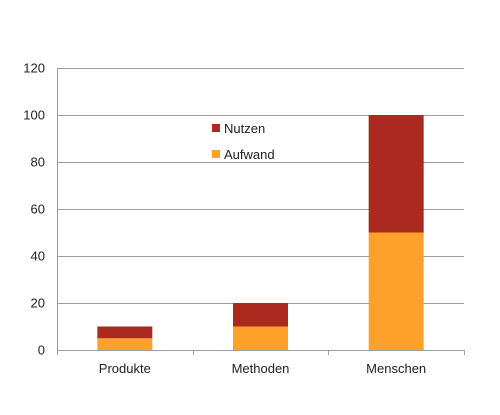 The height and width of the screenshot is (415, 500). Describe the element at coordinates (125, 368) in the screenshot. I see `x-tick-label-produkte: Produkte` at that location.